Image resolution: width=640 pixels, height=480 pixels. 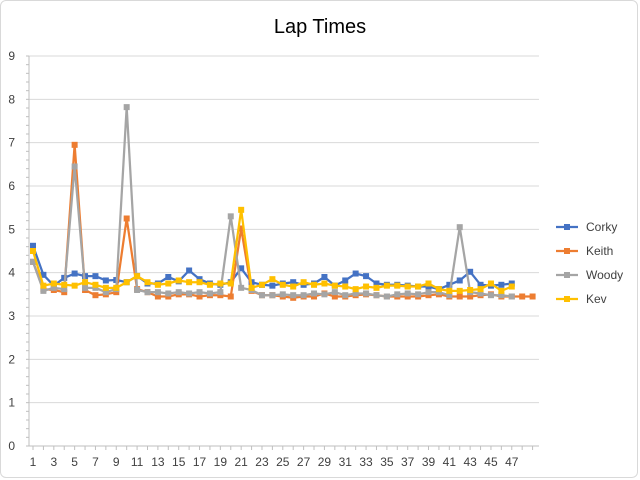 What do you see at coordinates (325, 462) in the screenshot?
I see `x-tick-label: 29` at bounding box center [325, 462].